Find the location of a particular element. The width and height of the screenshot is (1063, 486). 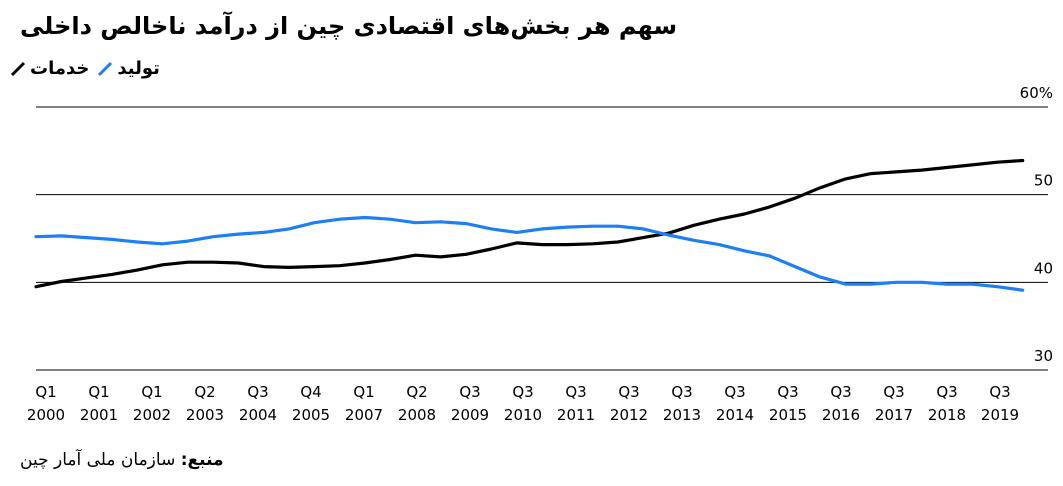

x-tick-year: 2005 is located at coordinates (311, 415).